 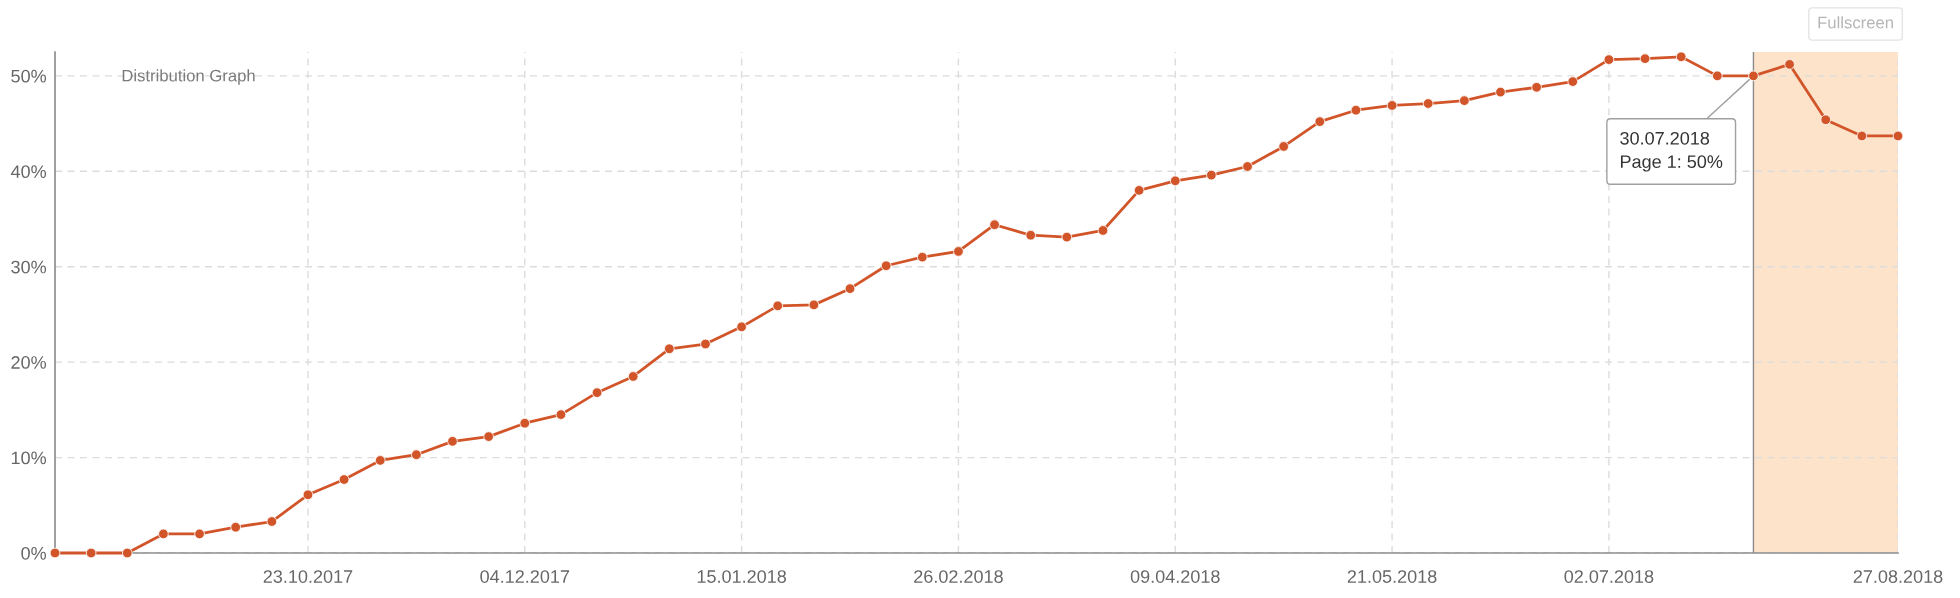 What do you see at coordinates (29, 76) in the screenshot?
I see `y-tick-label: 50%` at bounding box center [29, 76].